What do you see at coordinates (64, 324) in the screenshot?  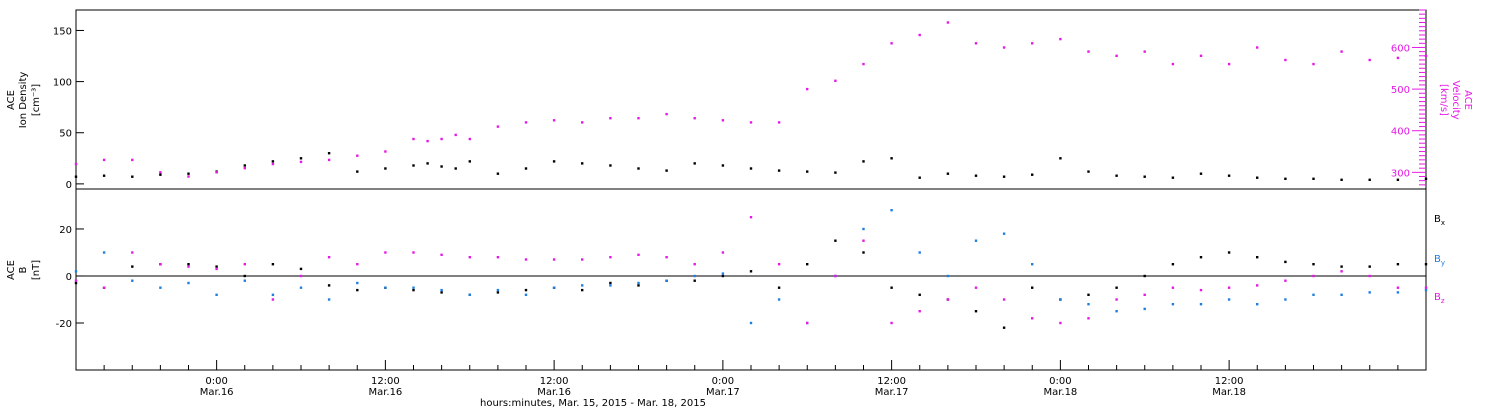 I see `field-tick-label: -20` at bounding box center [64, 324].